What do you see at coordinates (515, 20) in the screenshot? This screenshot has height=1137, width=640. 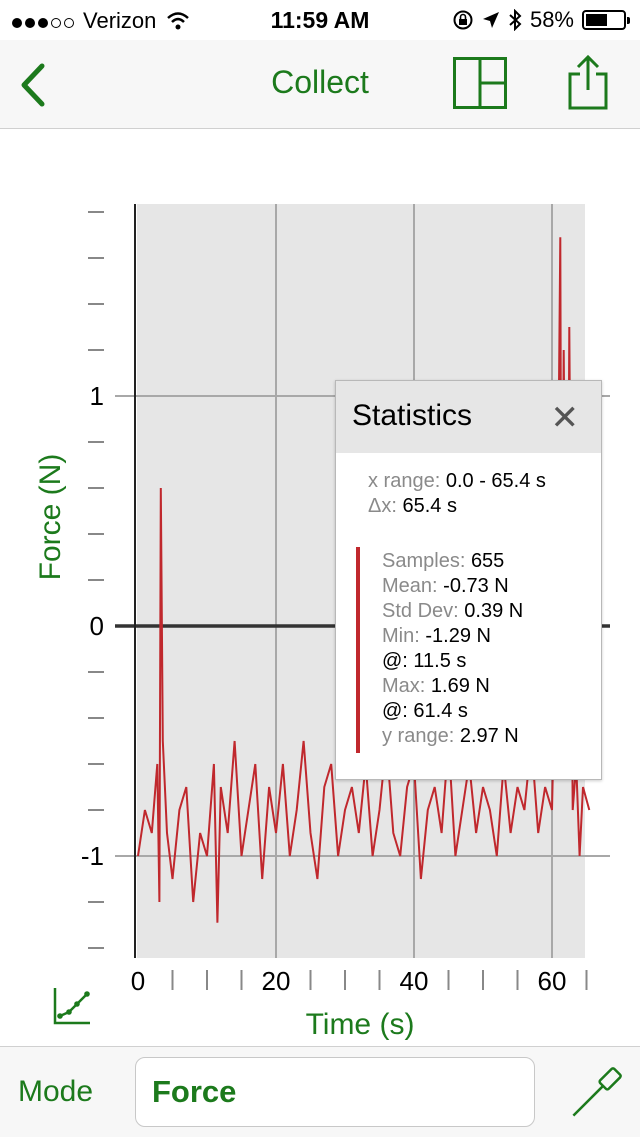 I see `bluetooth-icon` at bounding box center [515, 20].